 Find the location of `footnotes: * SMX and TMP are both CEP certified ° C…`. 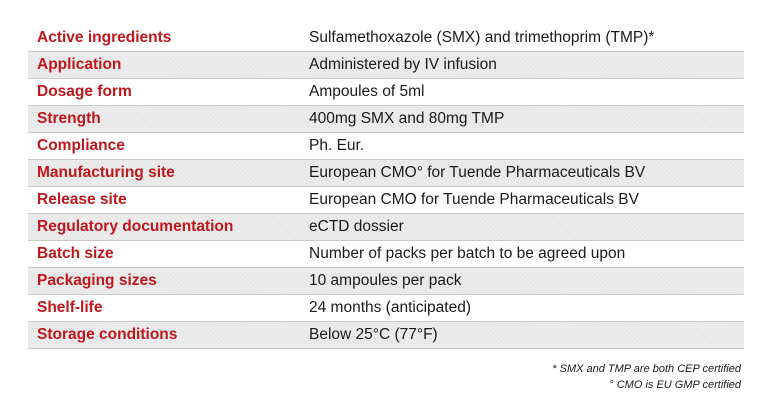

footnotes: * SMX and TMP are both CEP certified ° C… is located at coordinates (646, 377).